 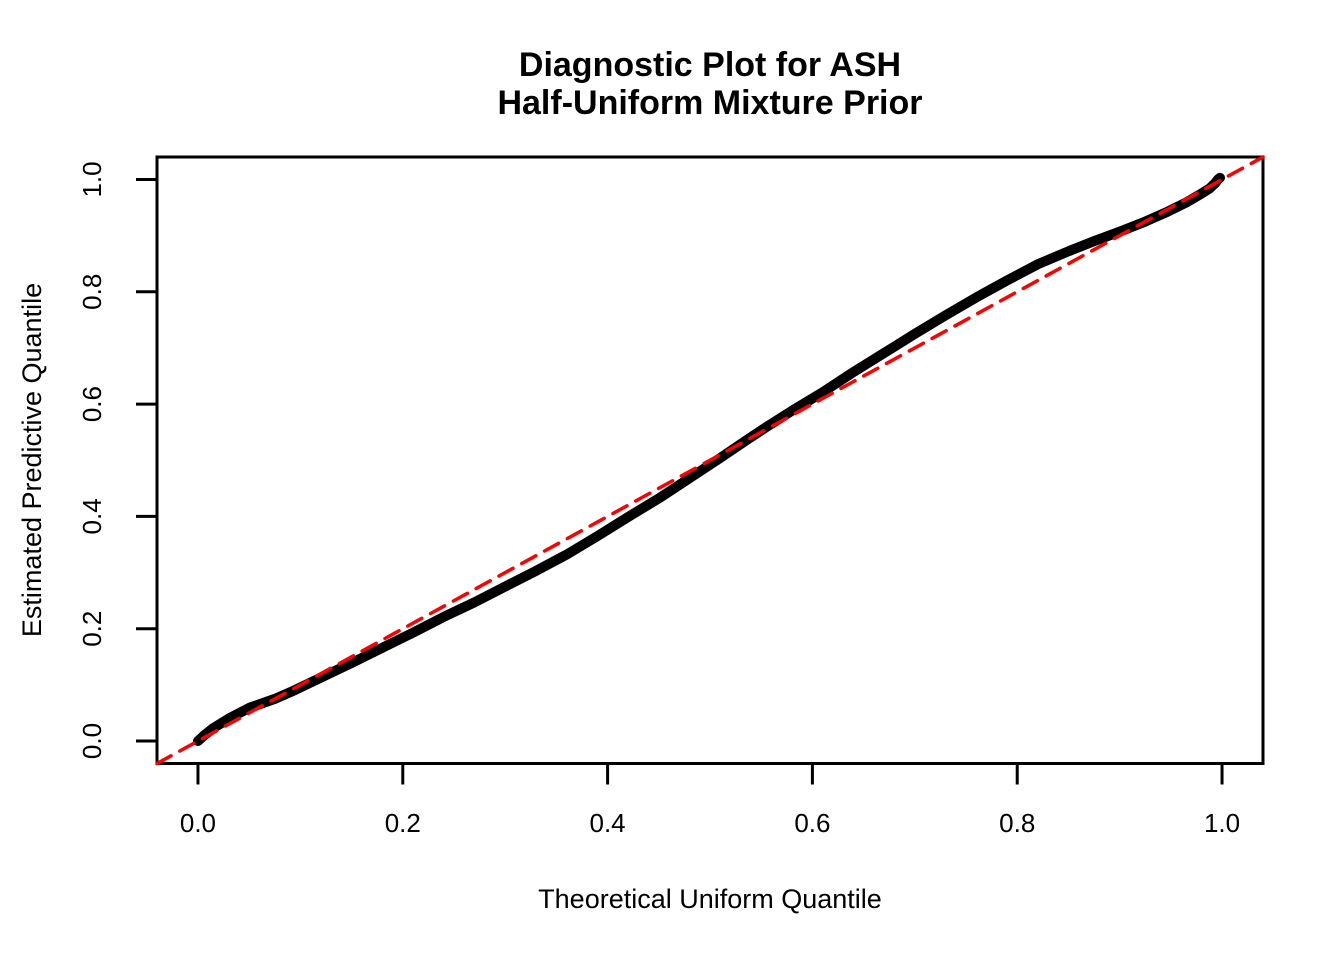 What do you see at coordinates (92, 292) in the screenshot?
I see `y-tick-label: 0.8` at bounding box center [92, 292].